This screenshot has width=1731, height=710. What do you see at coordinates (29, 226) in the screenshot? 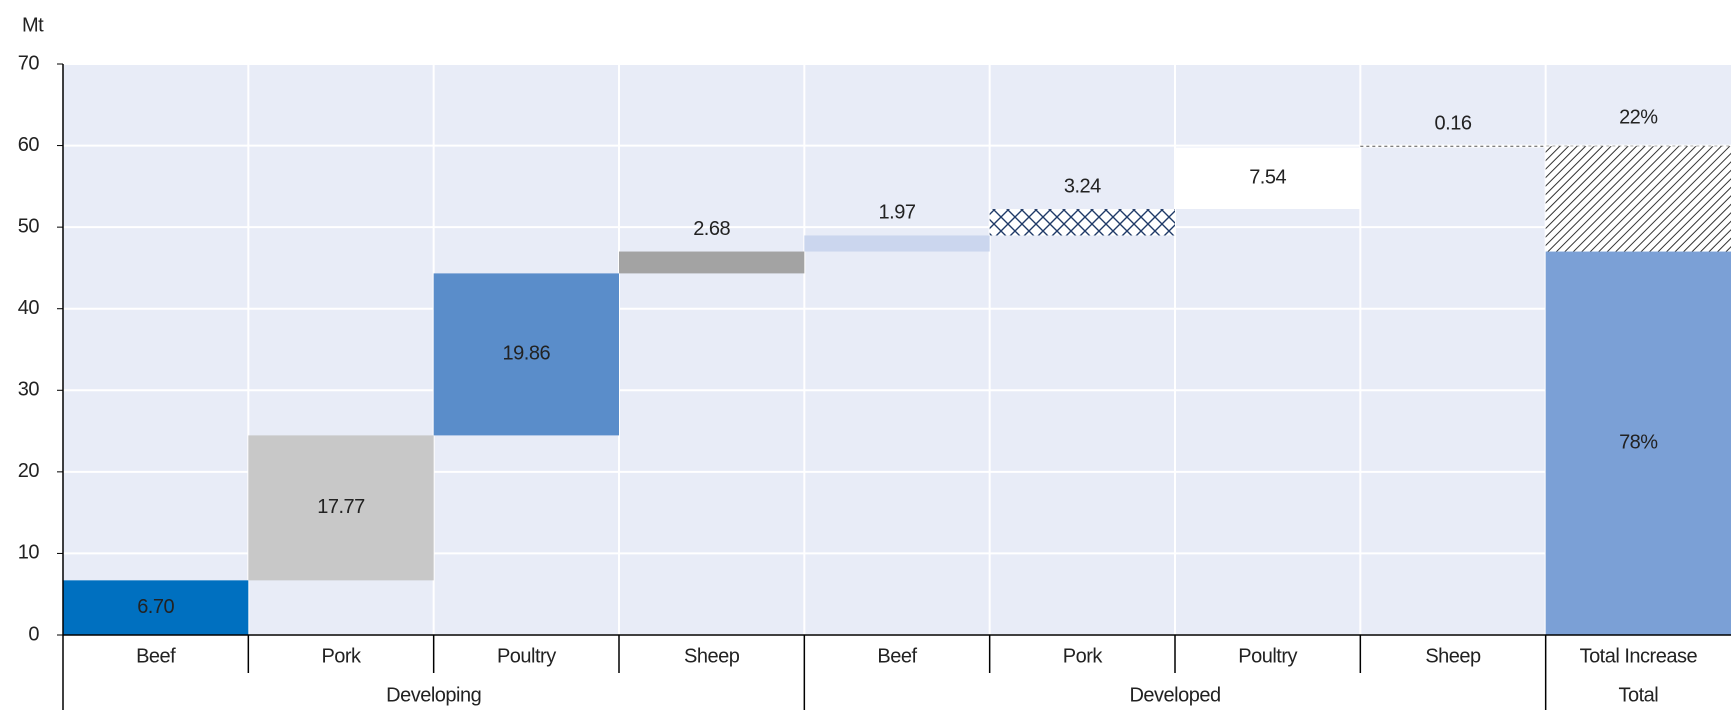
I see `y-tick-label: 50` at bounding box center [29, 226].